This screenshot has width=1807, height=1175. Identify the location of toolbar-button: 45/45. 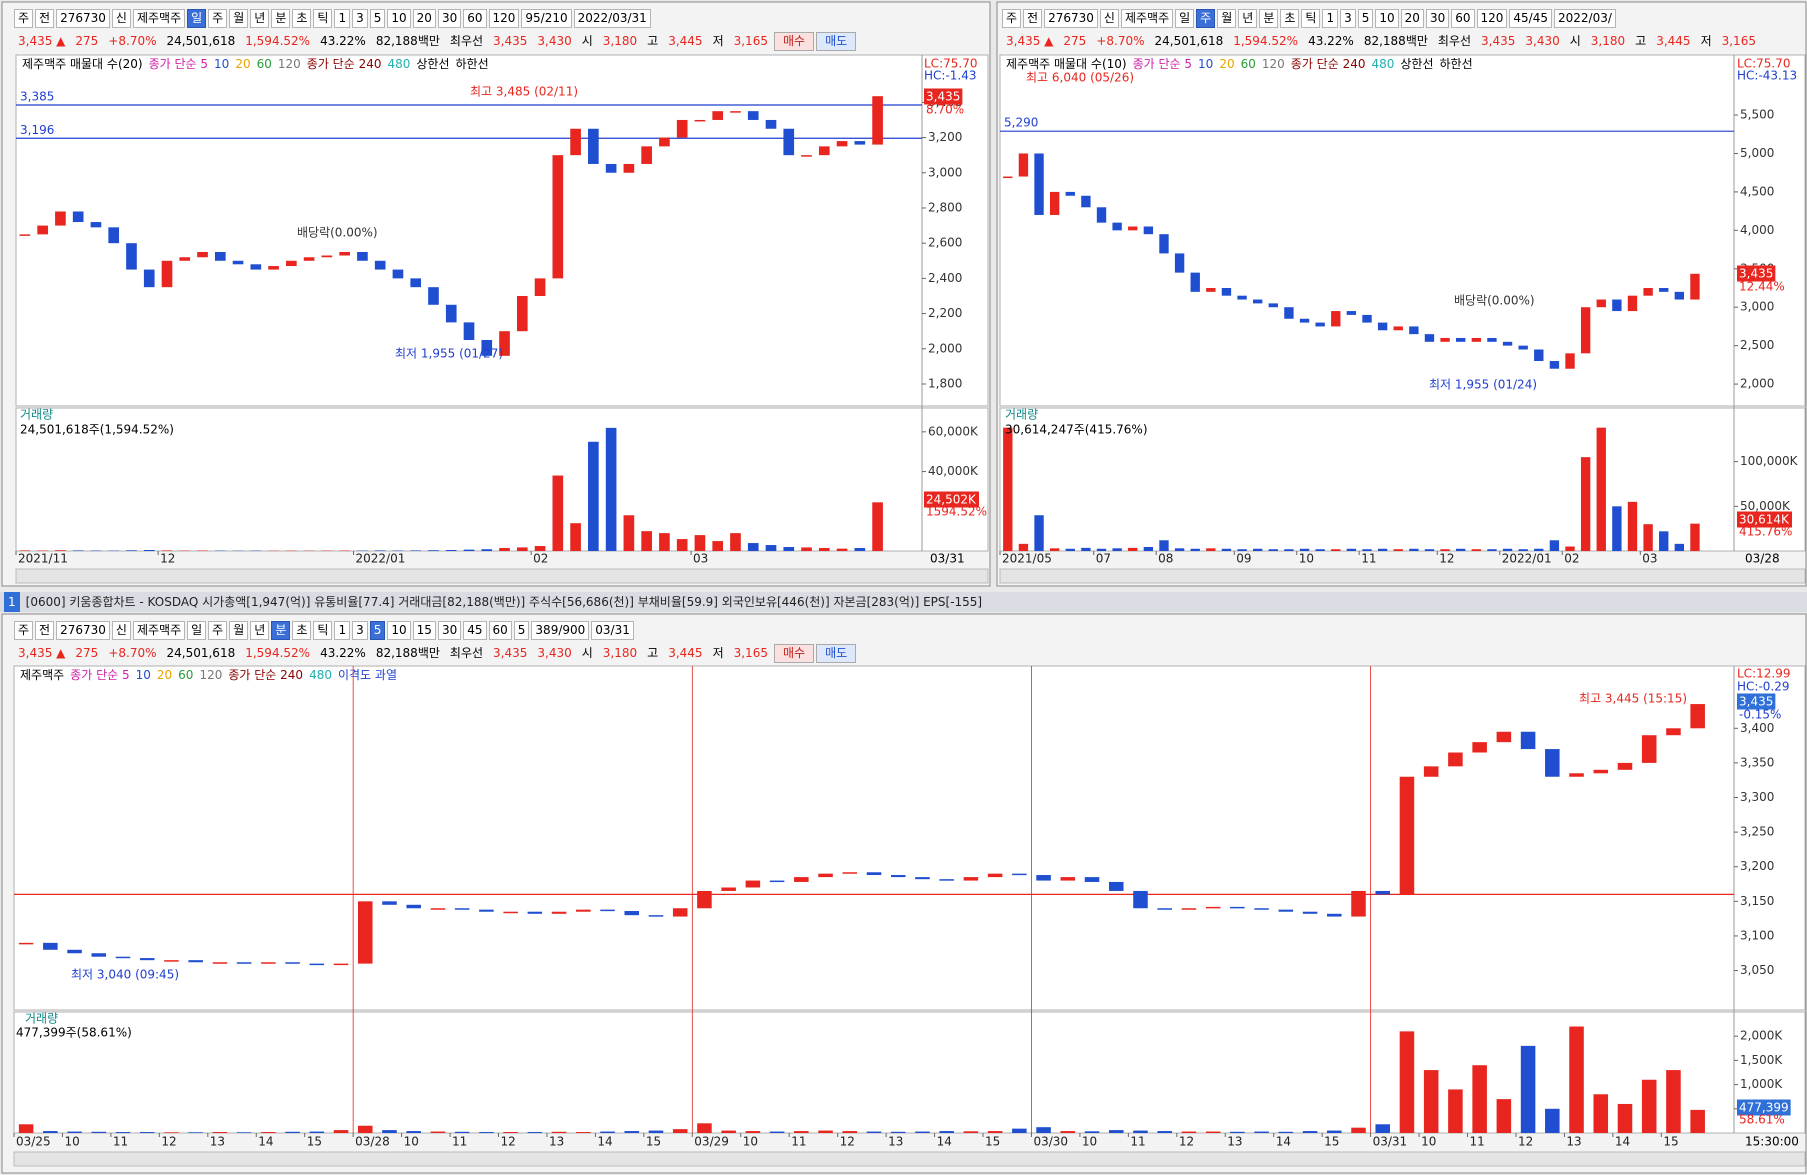
(1530, 18).